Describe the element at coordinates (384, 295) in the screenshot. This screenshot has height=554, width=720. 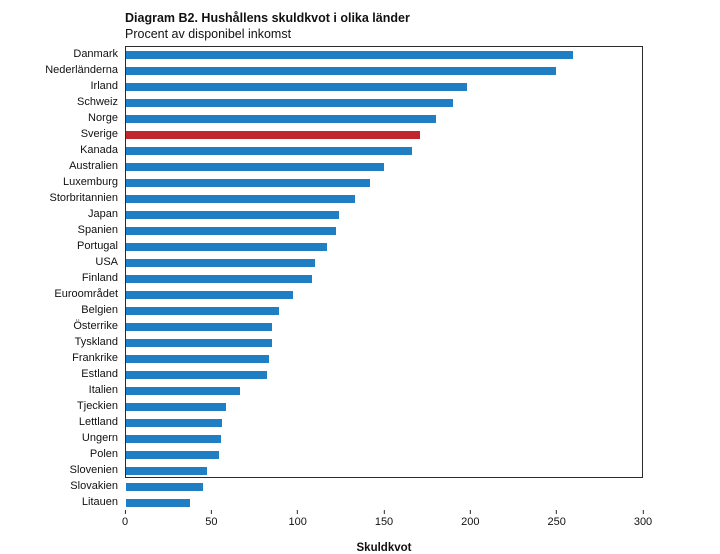
I see `bar-row-euroomradet` at that location.